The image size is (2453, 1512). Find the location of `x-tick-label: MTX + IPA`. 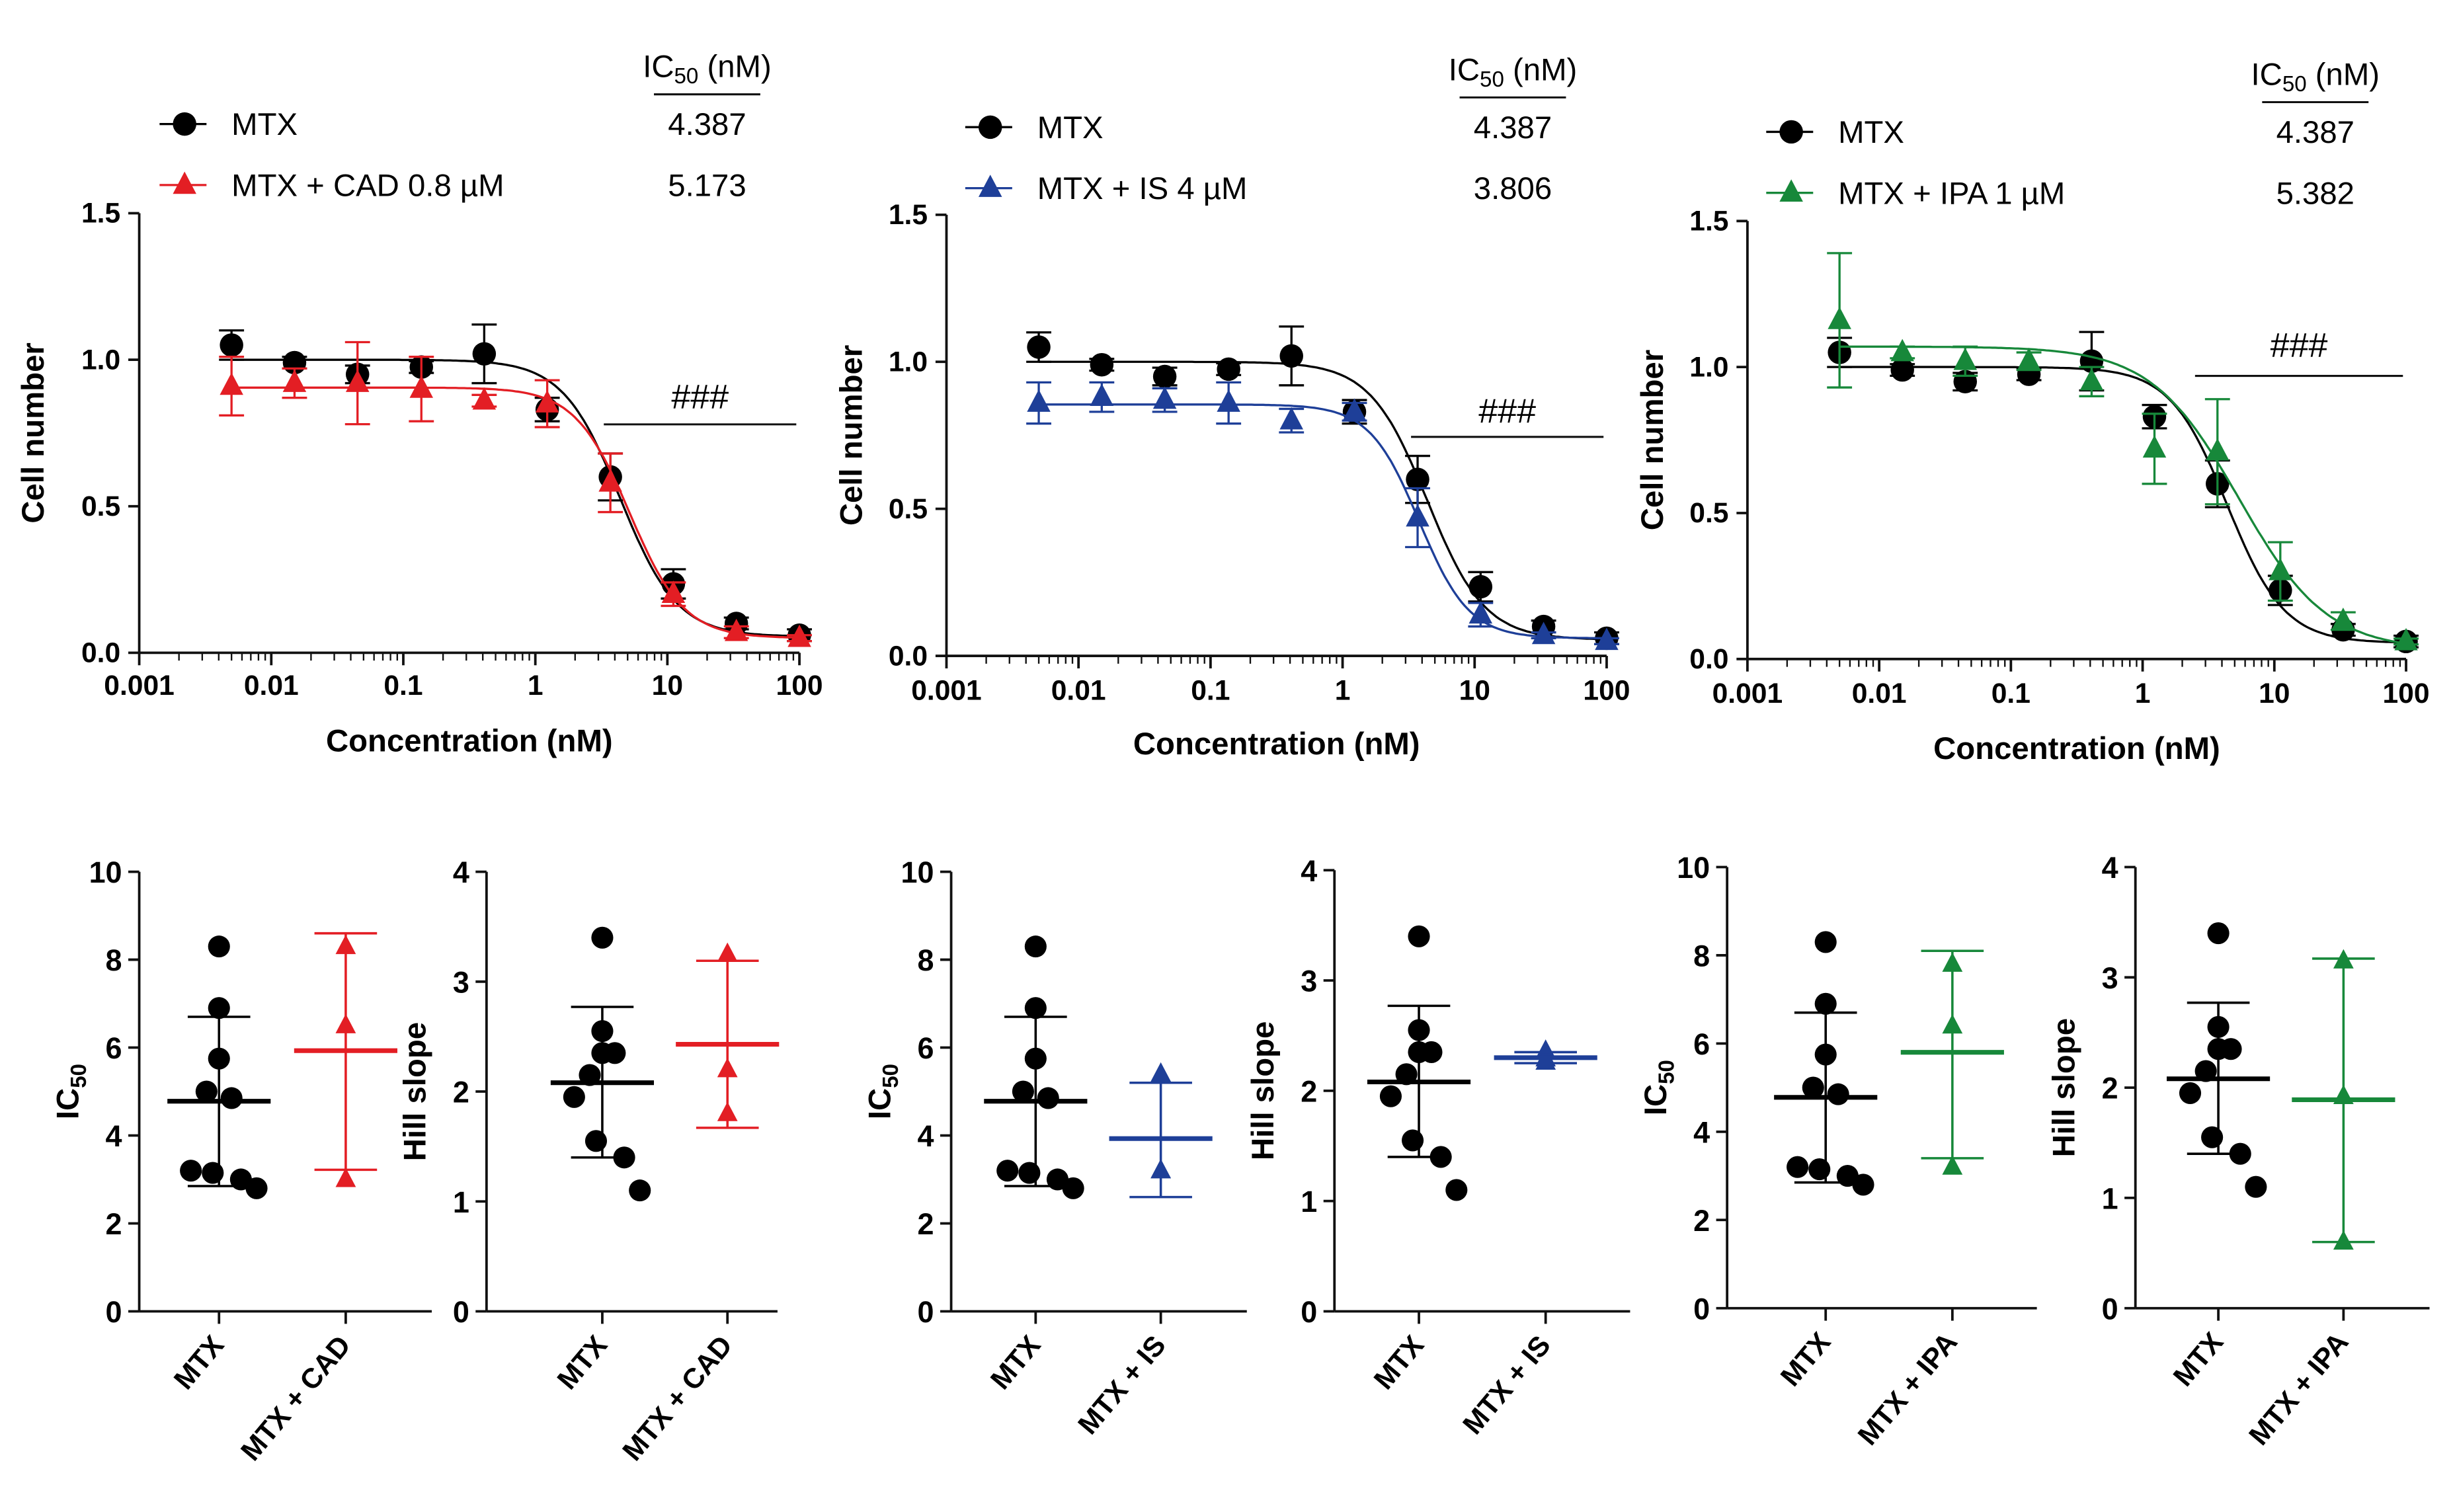

x-tick-label: MTX + IPA is located at coordinates (2298, 1389).